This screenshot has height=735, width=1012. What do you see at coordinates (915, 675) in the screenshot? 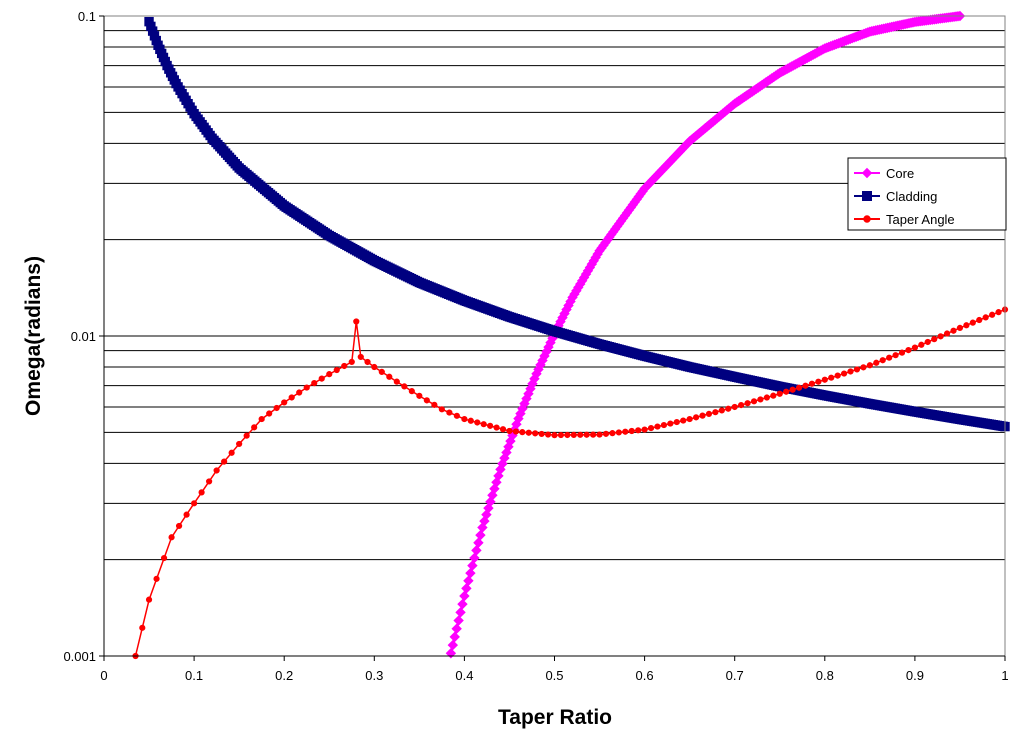
I see `x-tick-label: 0.9` at bounding box center [915, 675].